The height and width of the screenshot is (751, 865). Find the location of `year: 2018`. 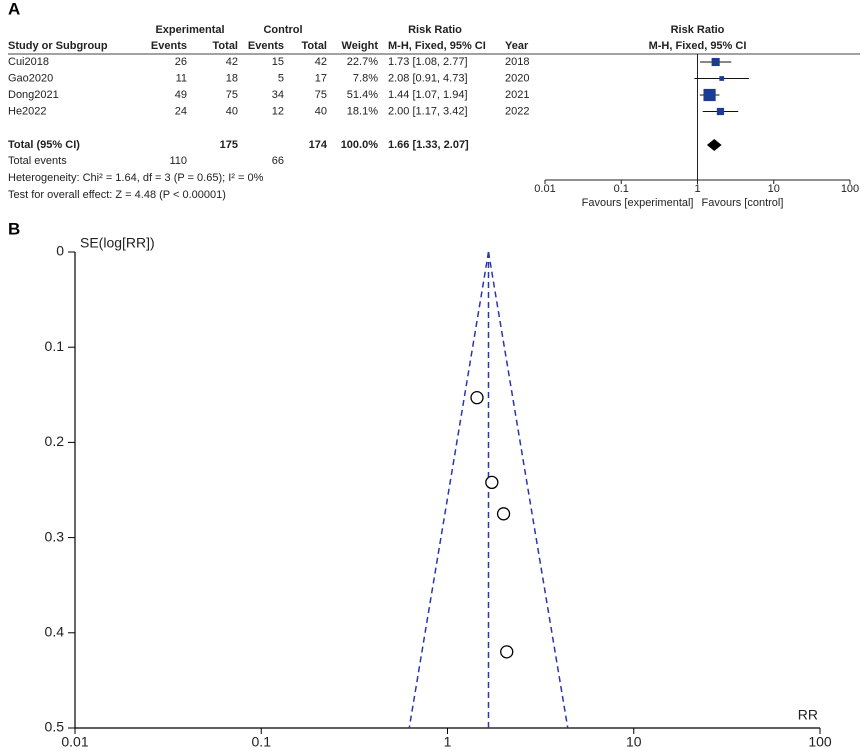

year: 2018 is located at coordinates (517, 62).